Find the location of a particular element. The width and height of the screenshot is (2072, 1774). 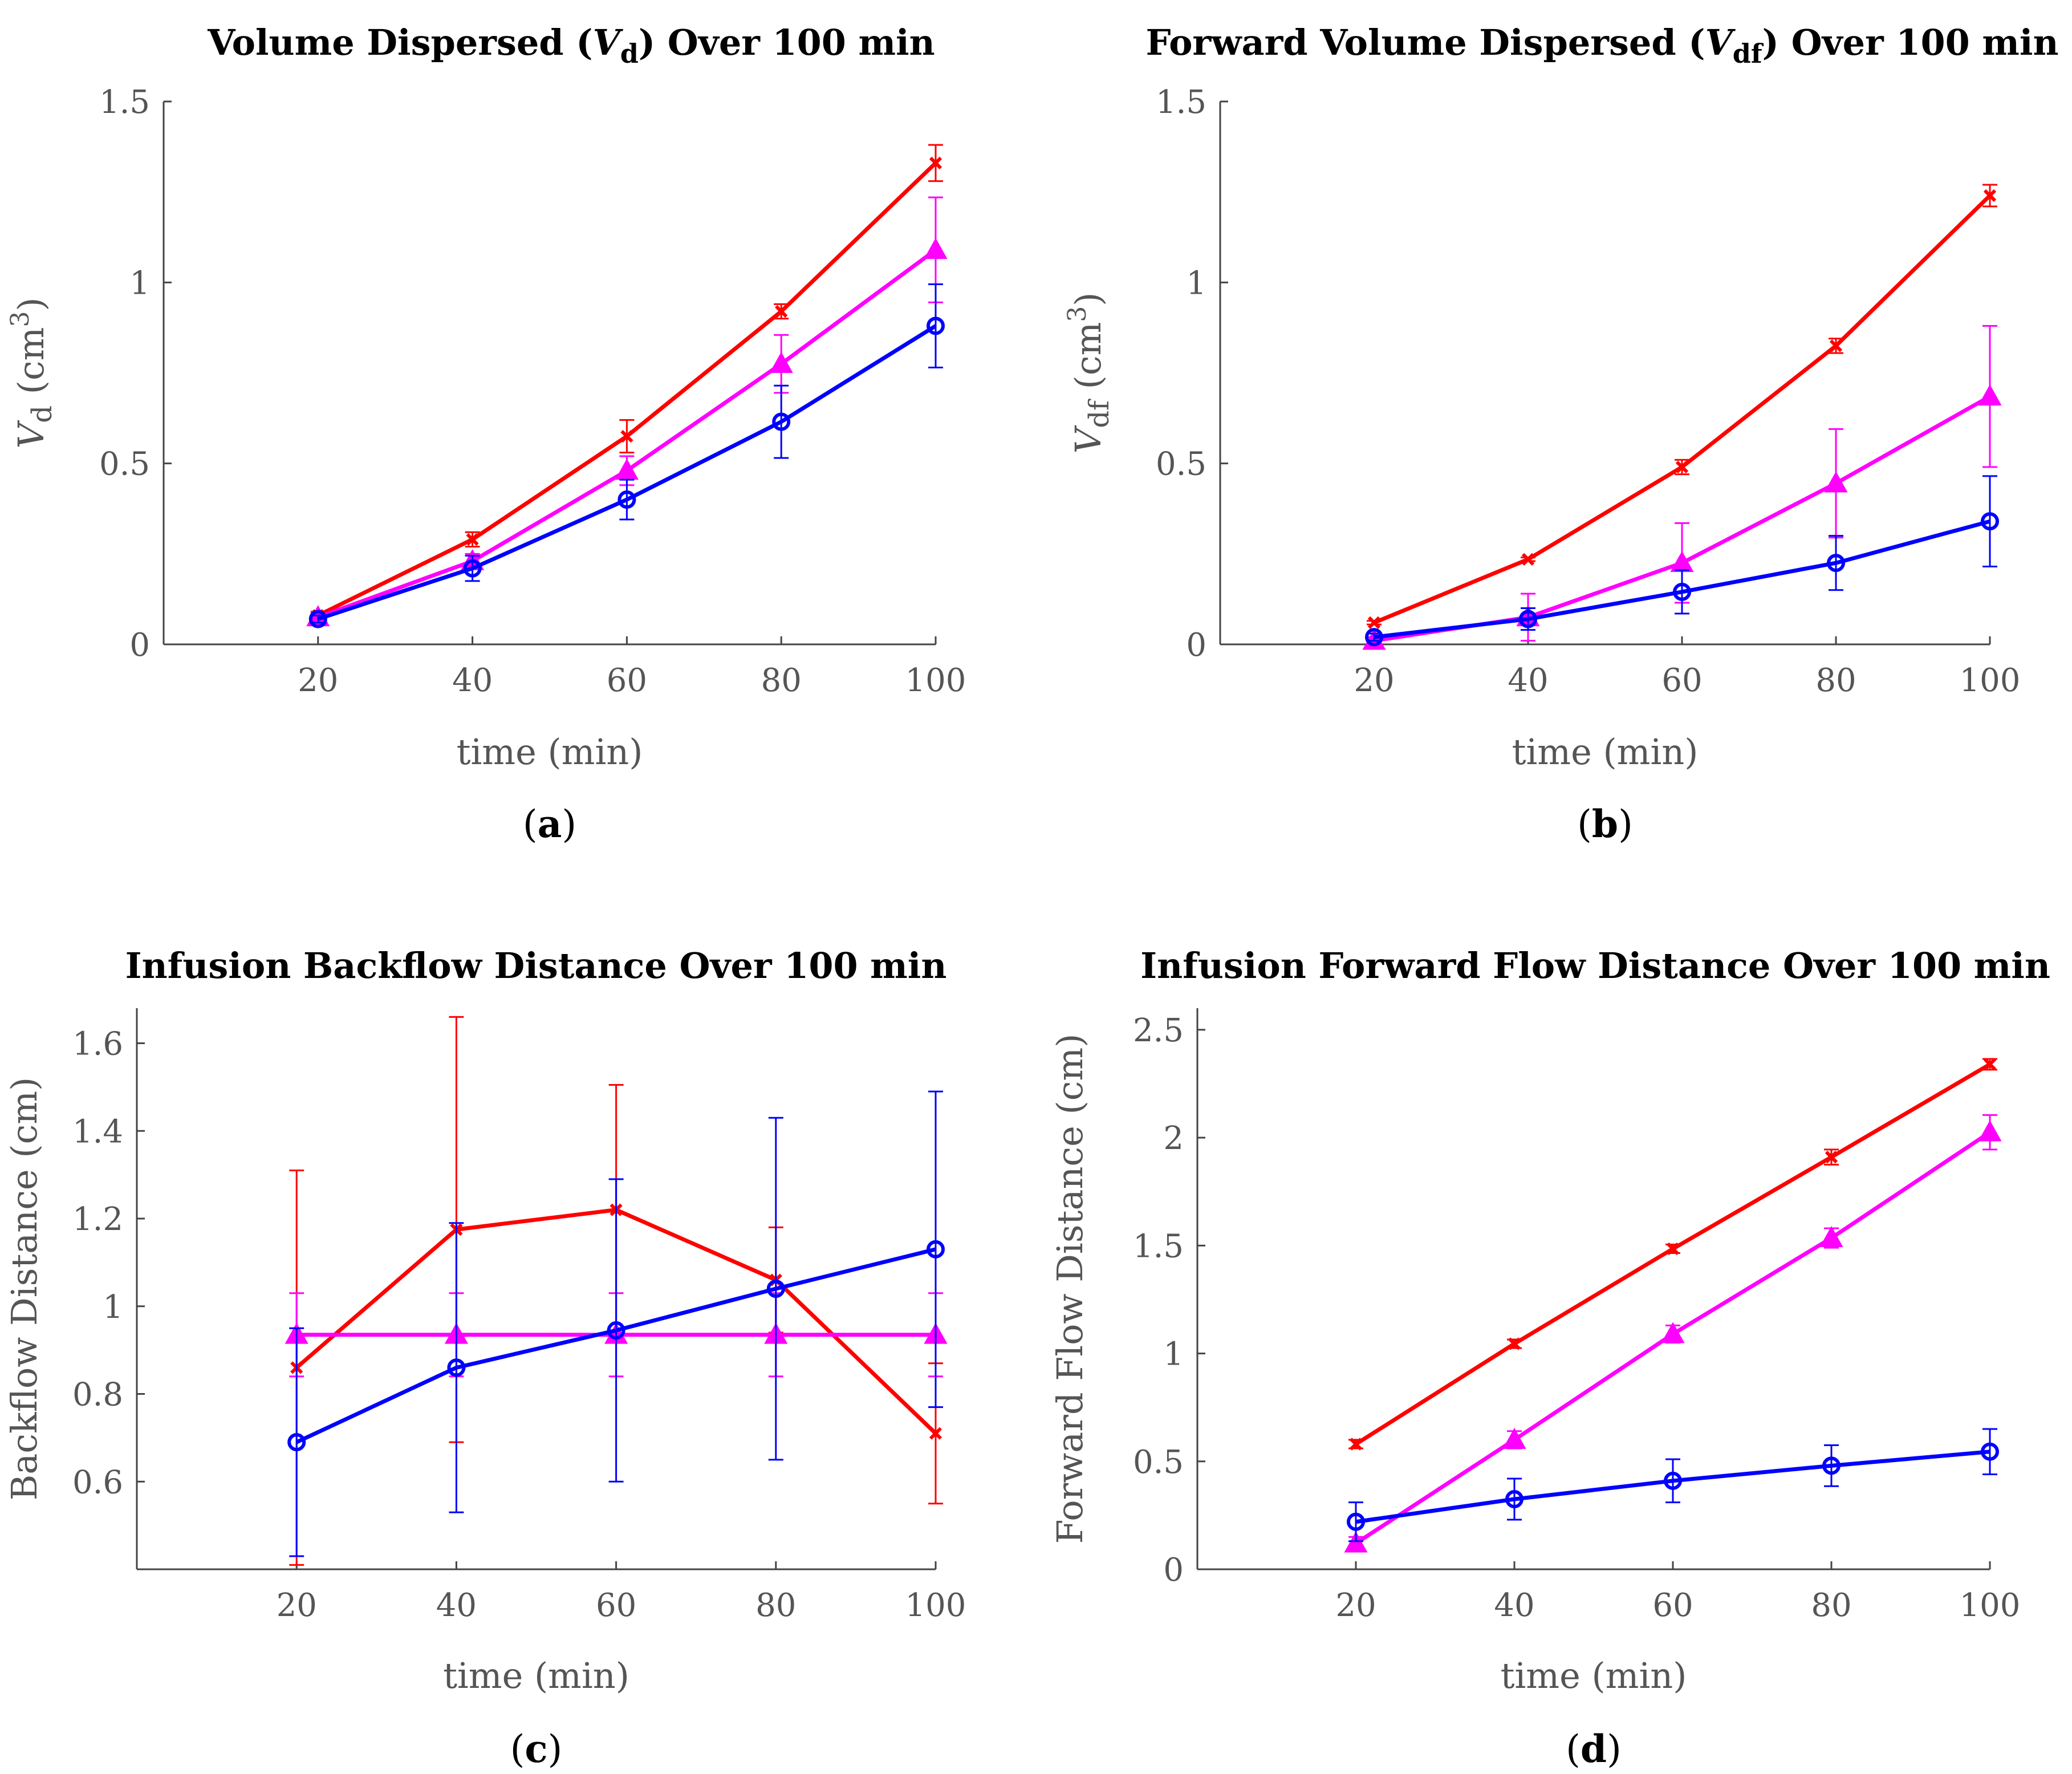

y-tick-label: 2 is located at coordinates (1173, 1138).